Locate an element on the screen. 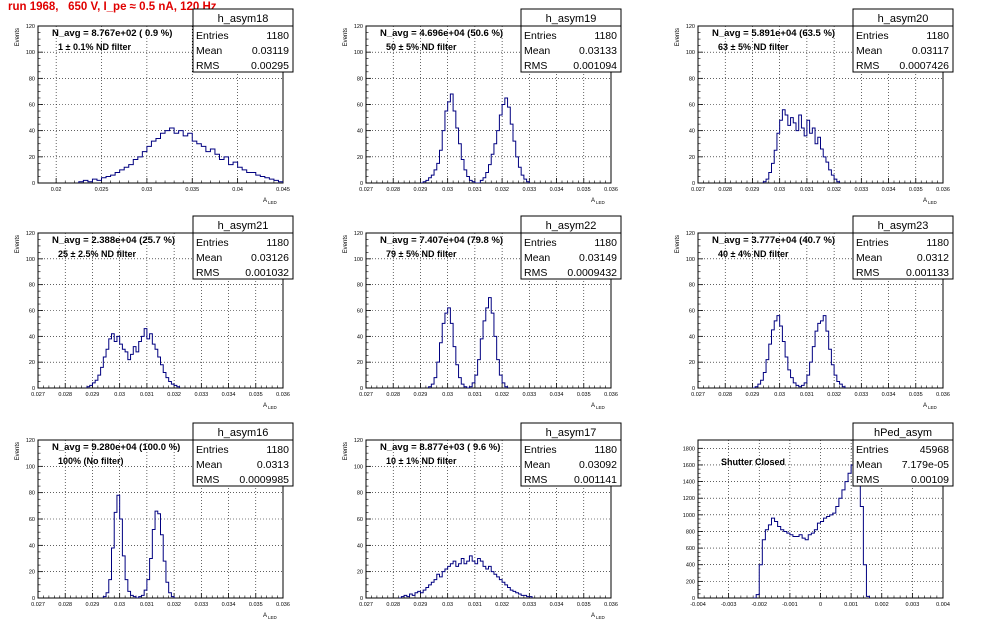 The height and width of the screenshot is (622, 996). x-tick-label: 0.035 is located at coordinates (584, 190).